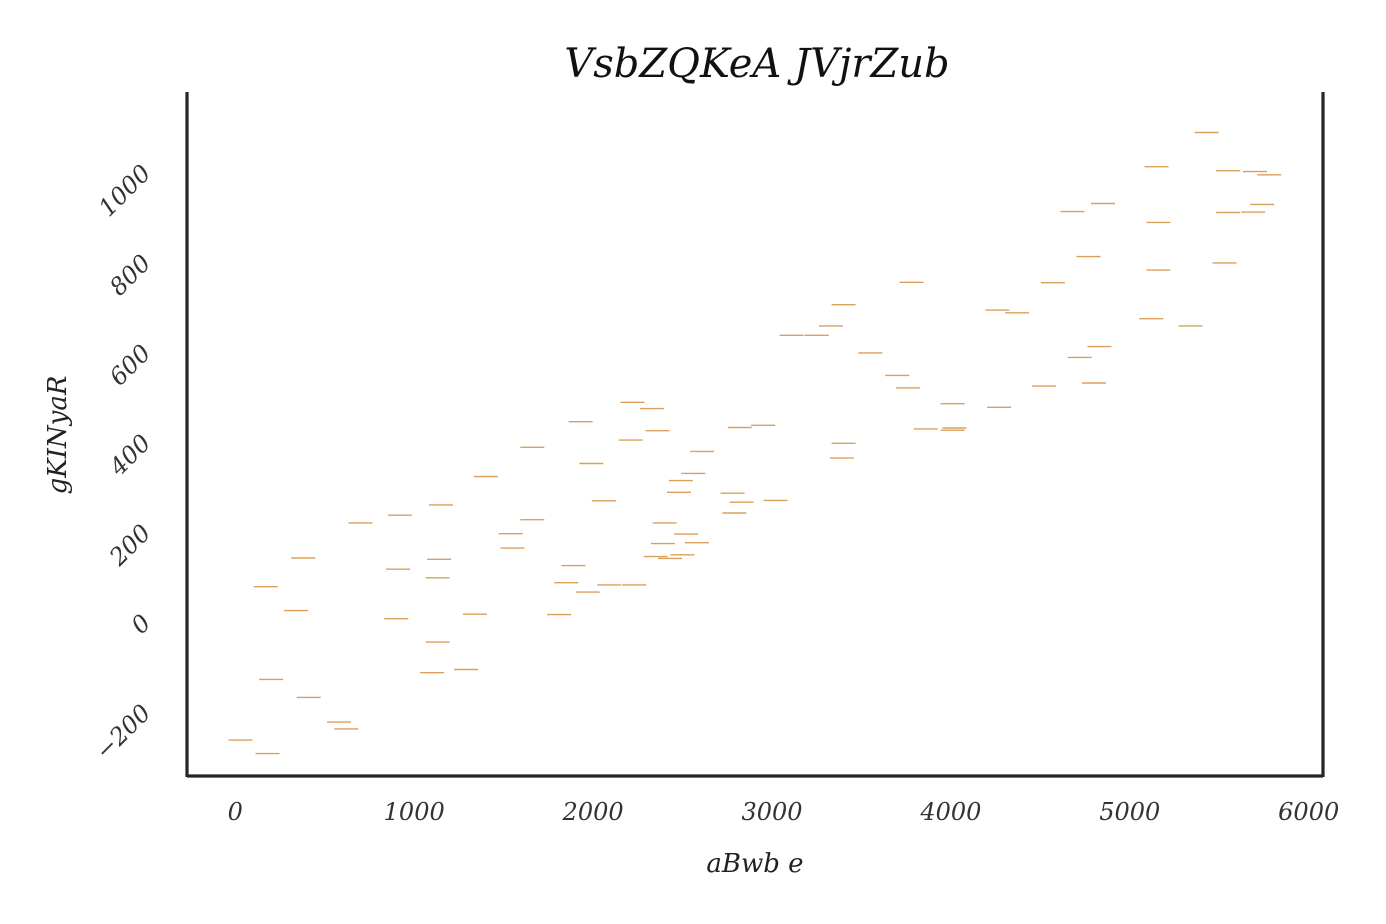  What do you see at coordinates (414, 812) in the screenshot?
I see `x-tick-label: 1000` at bounding box center [414, 812].